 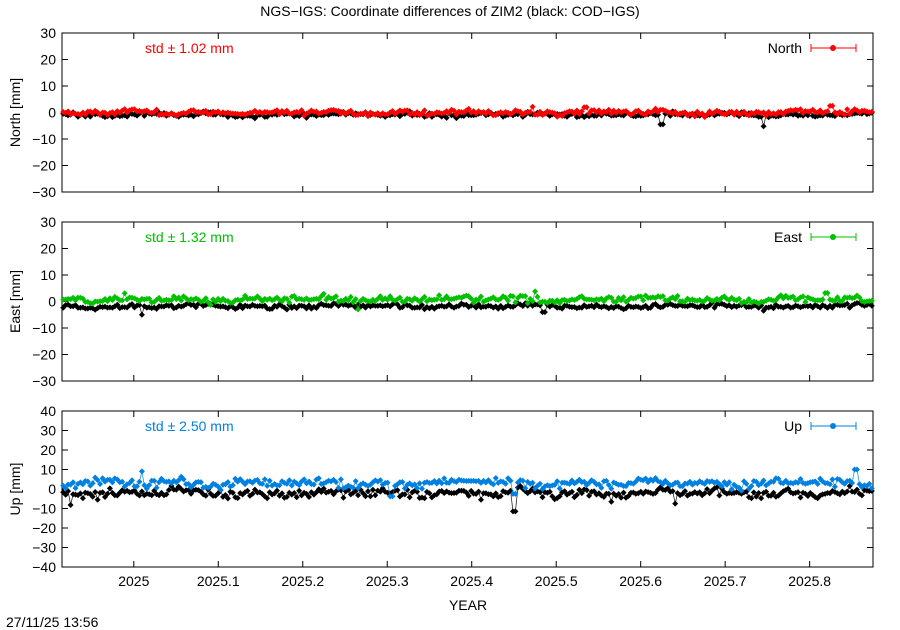 I want to click on legend: Up, so click(x=820, y=426).